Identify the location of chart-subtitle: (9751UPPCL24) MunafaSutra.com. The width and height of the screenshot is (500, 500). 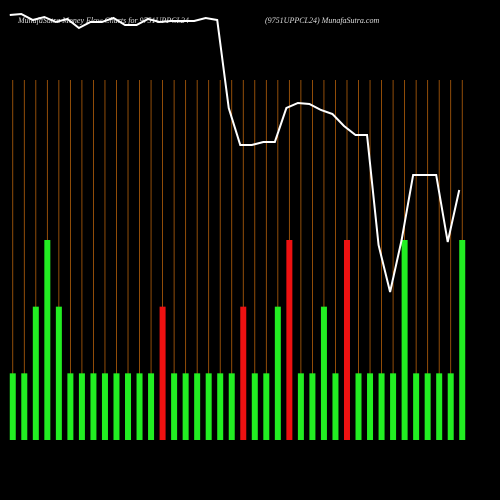
(322, 20).